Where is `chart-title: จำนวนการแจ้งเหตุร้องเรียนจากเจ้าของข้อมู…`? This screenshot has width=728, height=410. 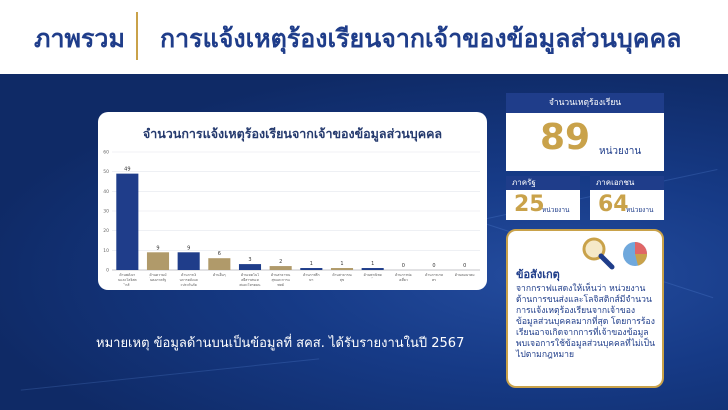
chart-title: จำนวนการแจ้งเหตุร้องเรียนจากเจ้าของข้อมู… is located at coordinates (292, 133).